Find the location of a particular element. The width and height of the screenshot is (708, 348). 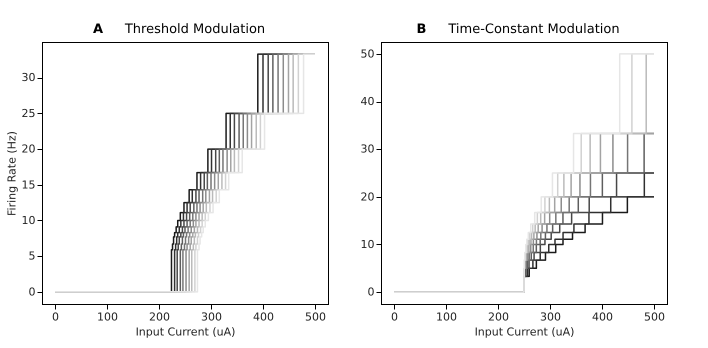

text: B is located at coordinates (421, 29).